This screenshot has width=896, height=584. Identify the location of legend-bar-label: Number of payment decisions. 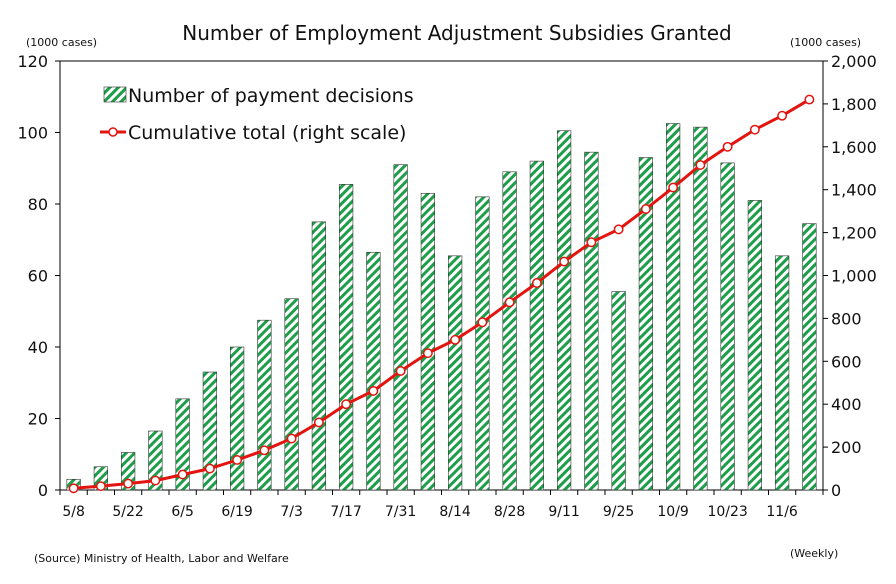
(271, 96).